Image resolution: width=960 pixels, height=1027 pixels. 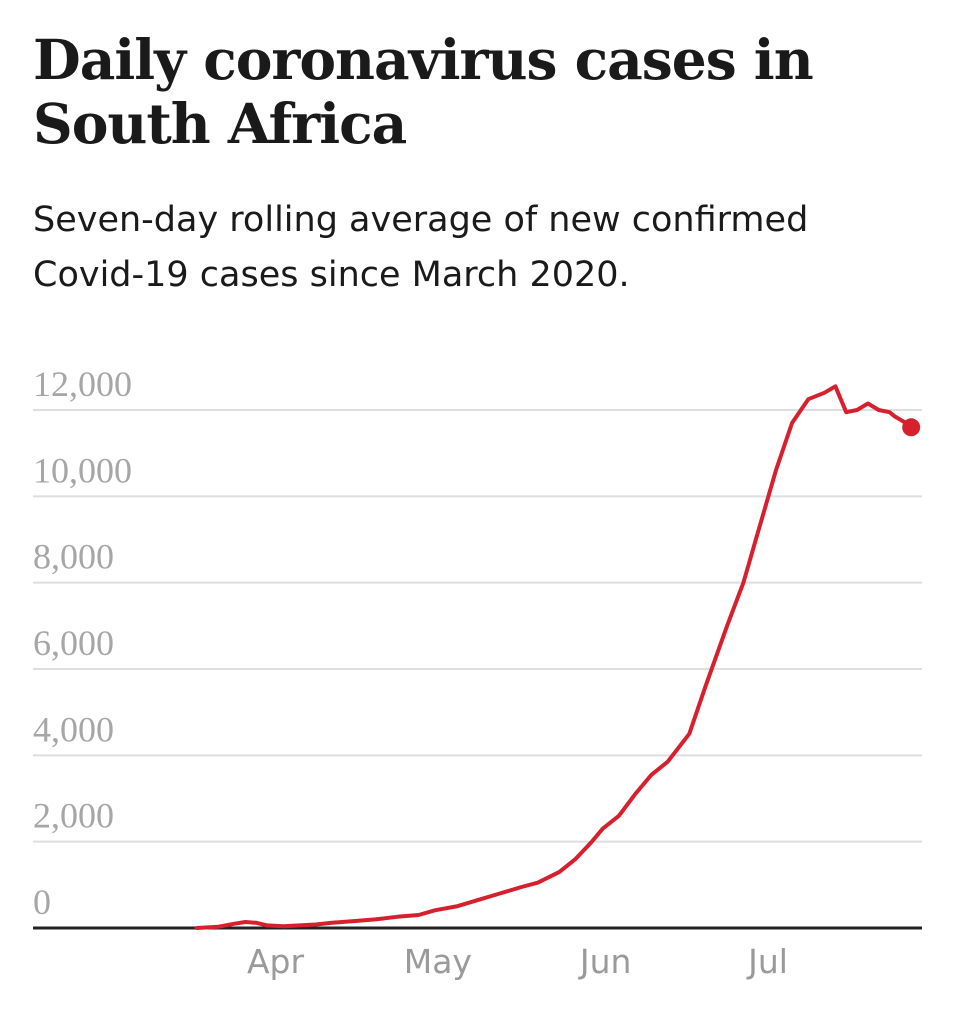 I want to click on y-tick-label: 4,000, so click(x=73, y=729).